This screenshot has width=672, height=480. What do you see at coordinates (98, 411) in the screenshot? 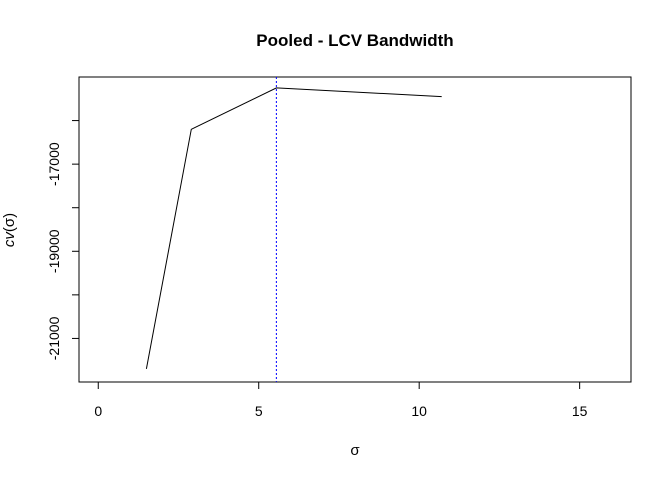
I see `x-tick-label: 0` at bounding box center [98, 411].